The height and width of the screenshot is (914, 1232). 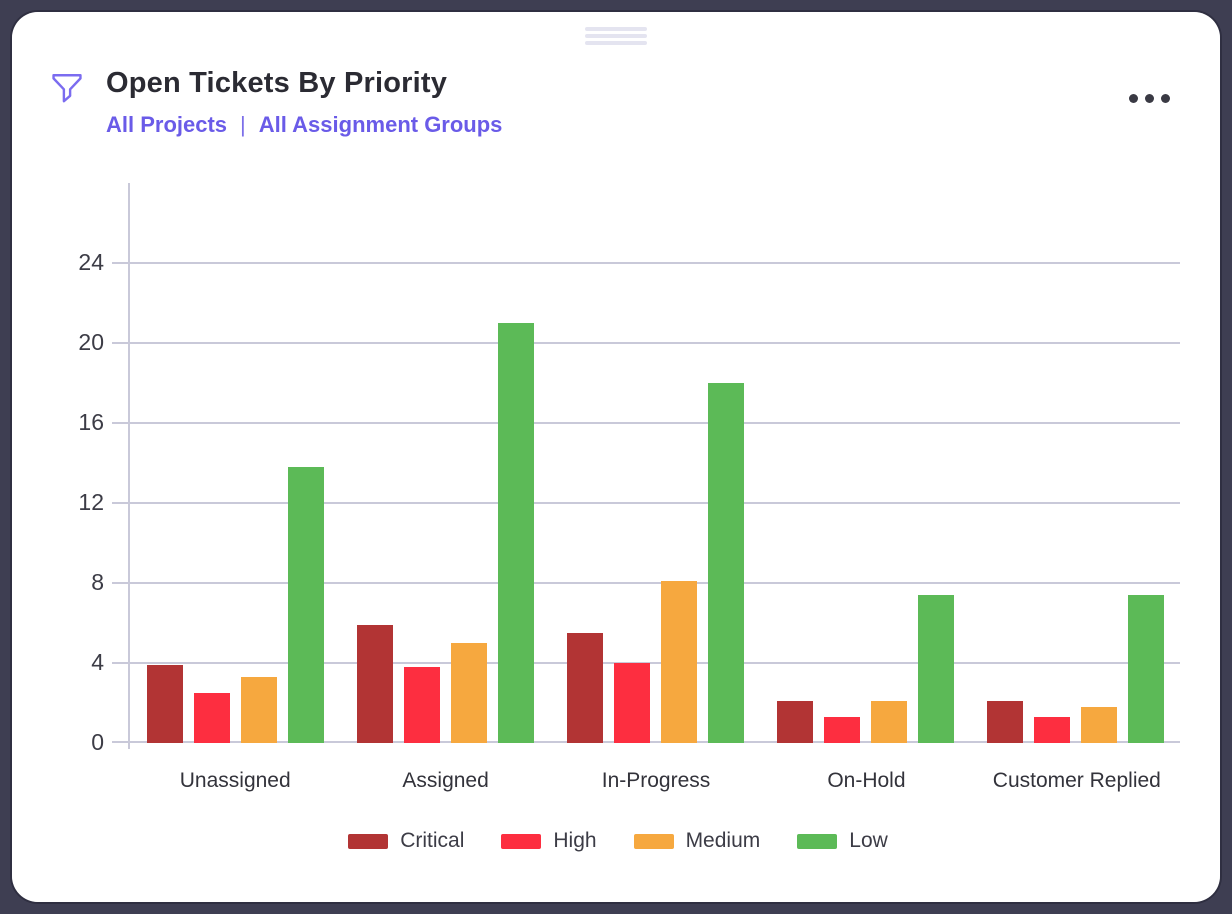 What do you see at coordinates (421, 705) in the screenshot?
I see `bar-high-assigned` at bounding box center [421, 705].